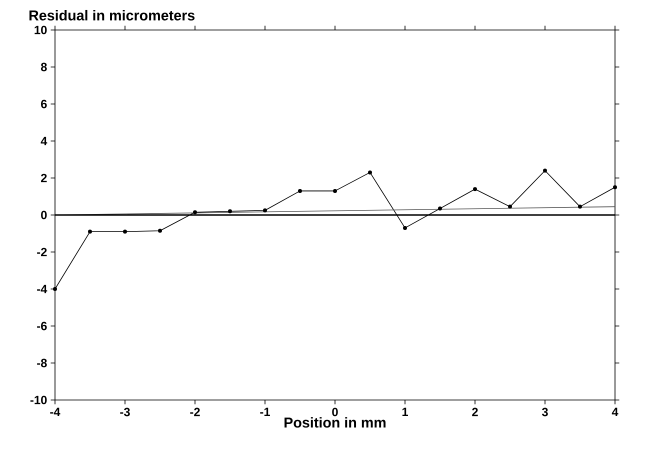 The width and height of the screenshot is (651, 452). What do you see at coordinates (42, 289) in the screenshot?
I see `y-tick-label: -4` at bounding box center [42, 289].